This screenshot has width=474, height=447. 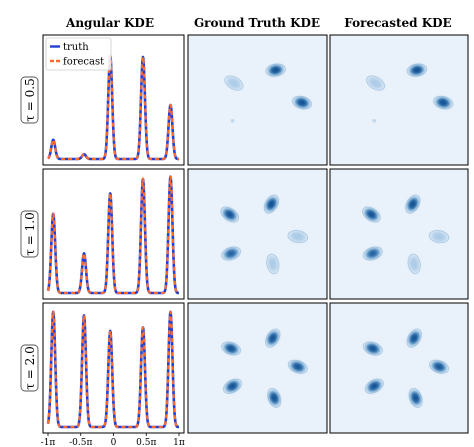 I want to click on x-tick-label: 1π, so click(x=179, y=442).